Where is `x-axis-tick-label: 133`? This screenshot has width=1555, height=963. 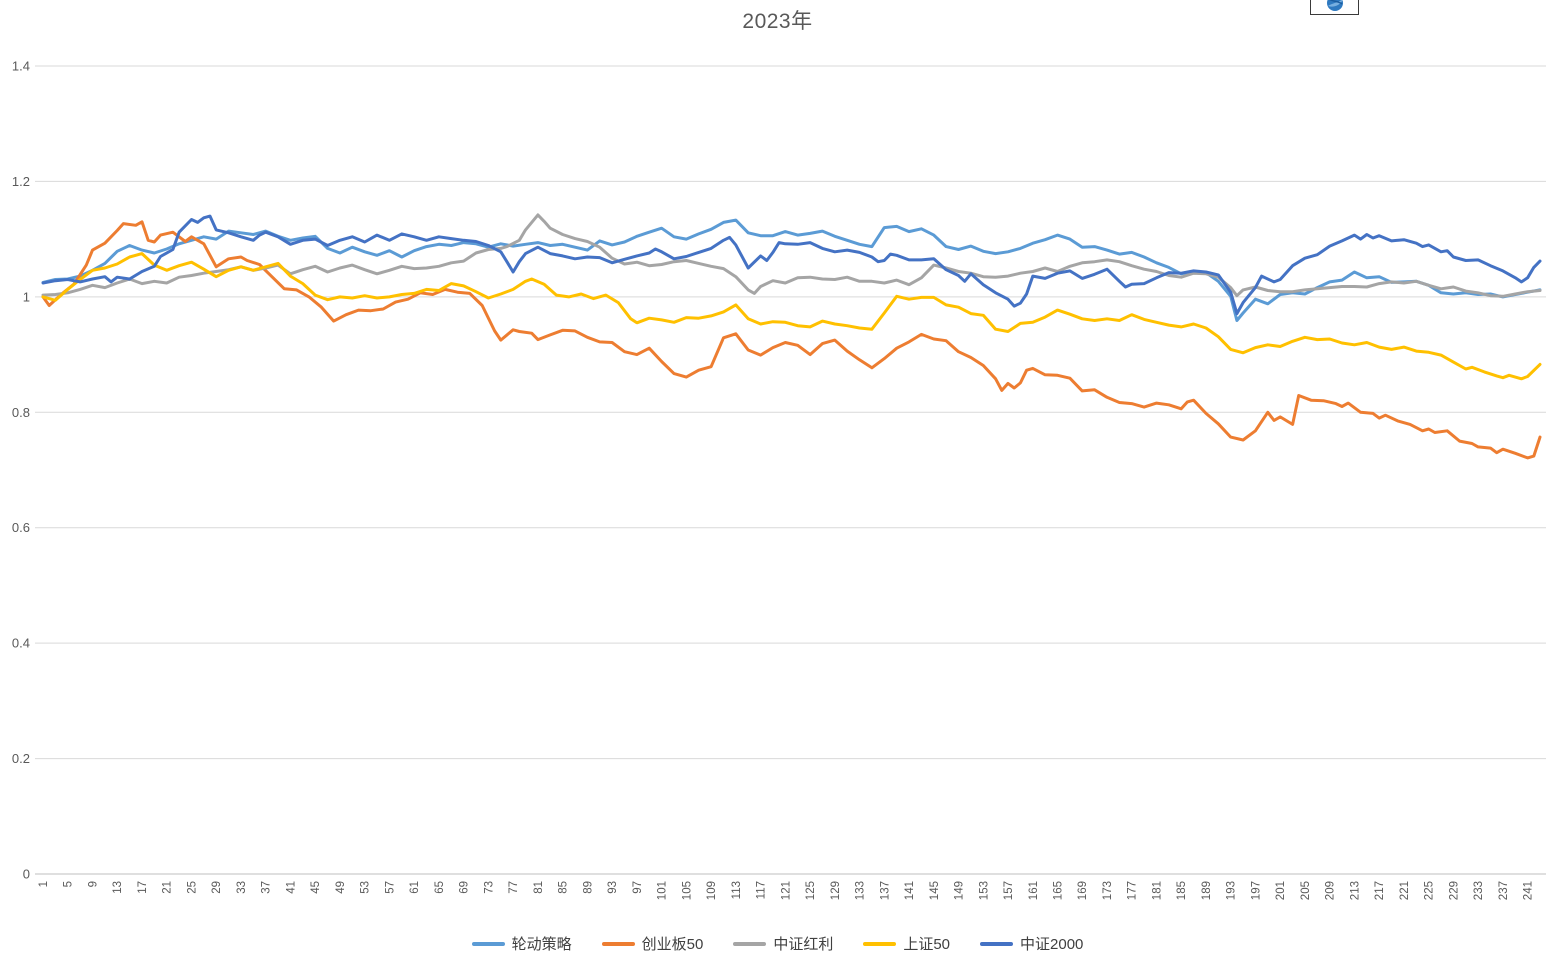
x-axis-tick-label: 133 is located at coordinates (861, 890).